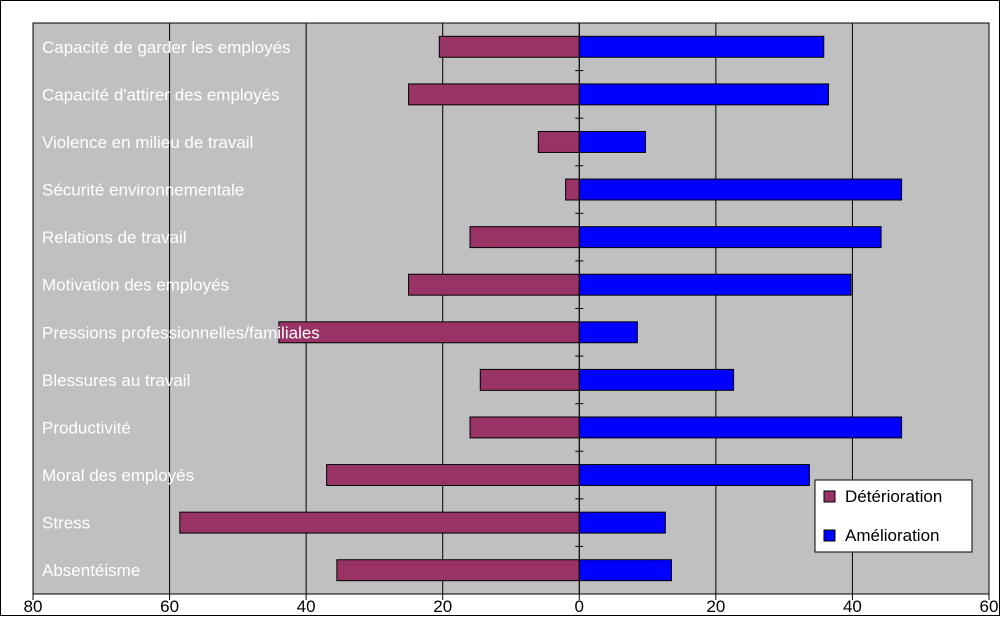  What do you see at coordinates (86, 427) in the screenshot?
I see `category-label: Productivité` at bounding box center [86, 427].